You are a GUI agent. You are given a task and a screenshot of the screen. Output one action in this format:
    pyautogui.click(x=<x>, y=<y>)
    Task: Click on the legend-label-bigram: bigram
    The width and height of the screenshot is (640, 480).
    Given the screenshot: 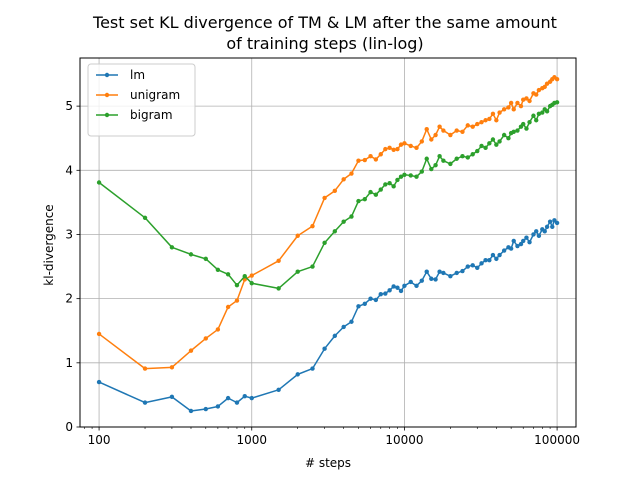 What is the action you would take?
    pyautogui.click(x=151, y=115)
    